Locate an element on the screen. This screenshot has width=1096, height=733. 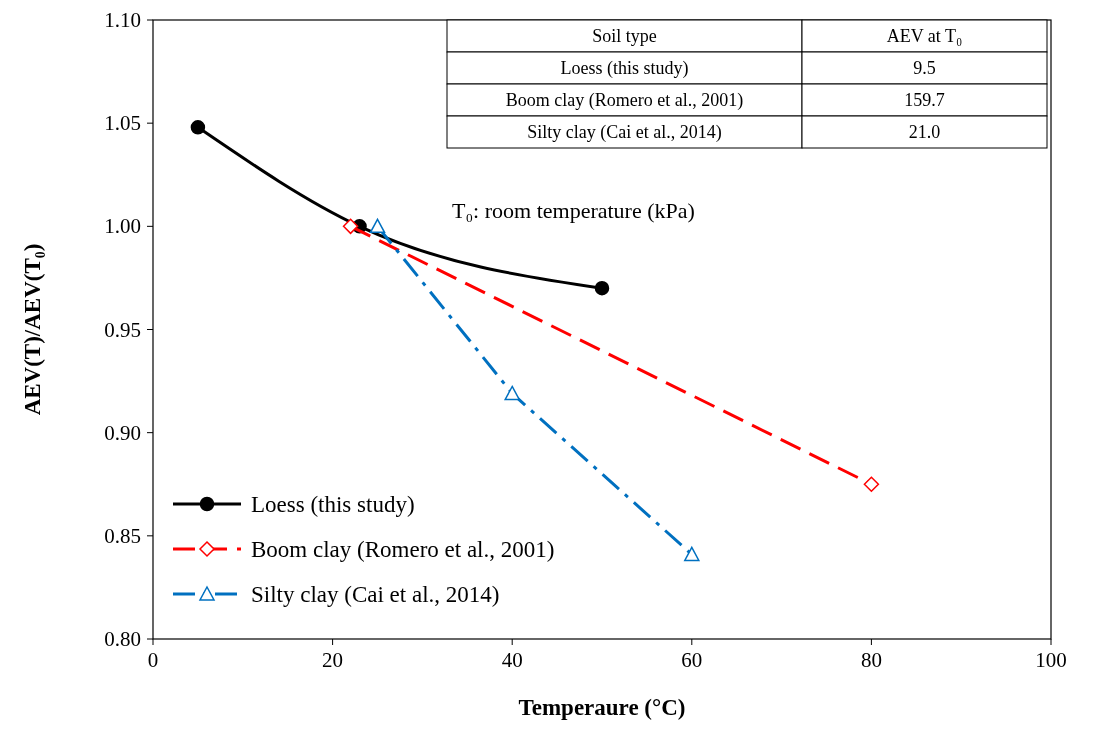
x-axis-title: Temperaure (°C) is located at coordinates (602, 707).